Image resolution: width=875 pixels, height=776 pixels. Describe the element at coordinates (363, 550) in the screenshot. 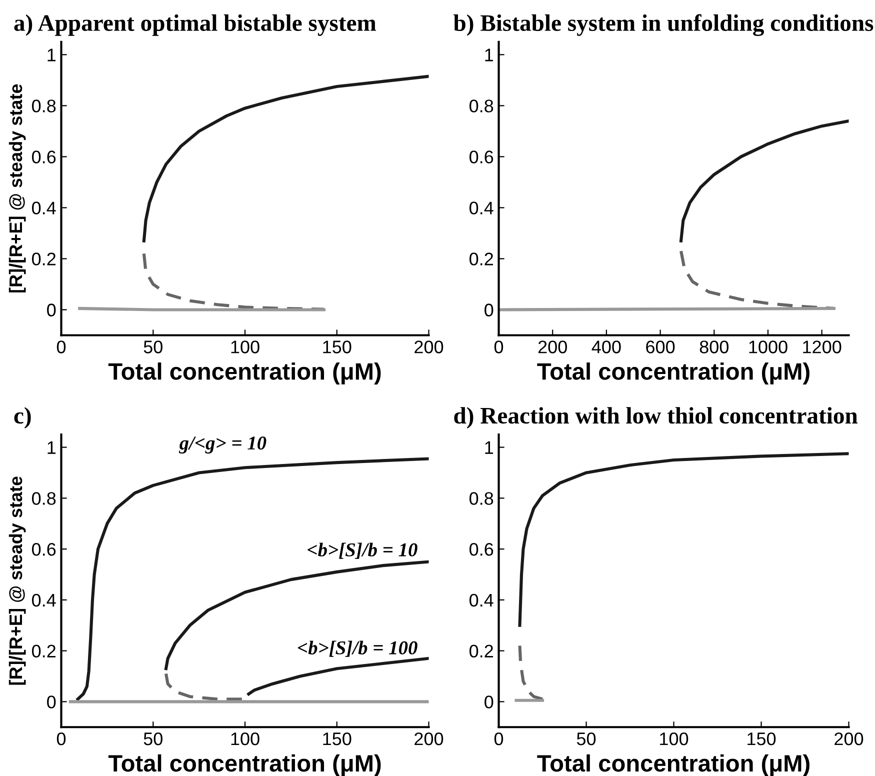

I see `annotation: <b>[S]/b = 10` at that location.